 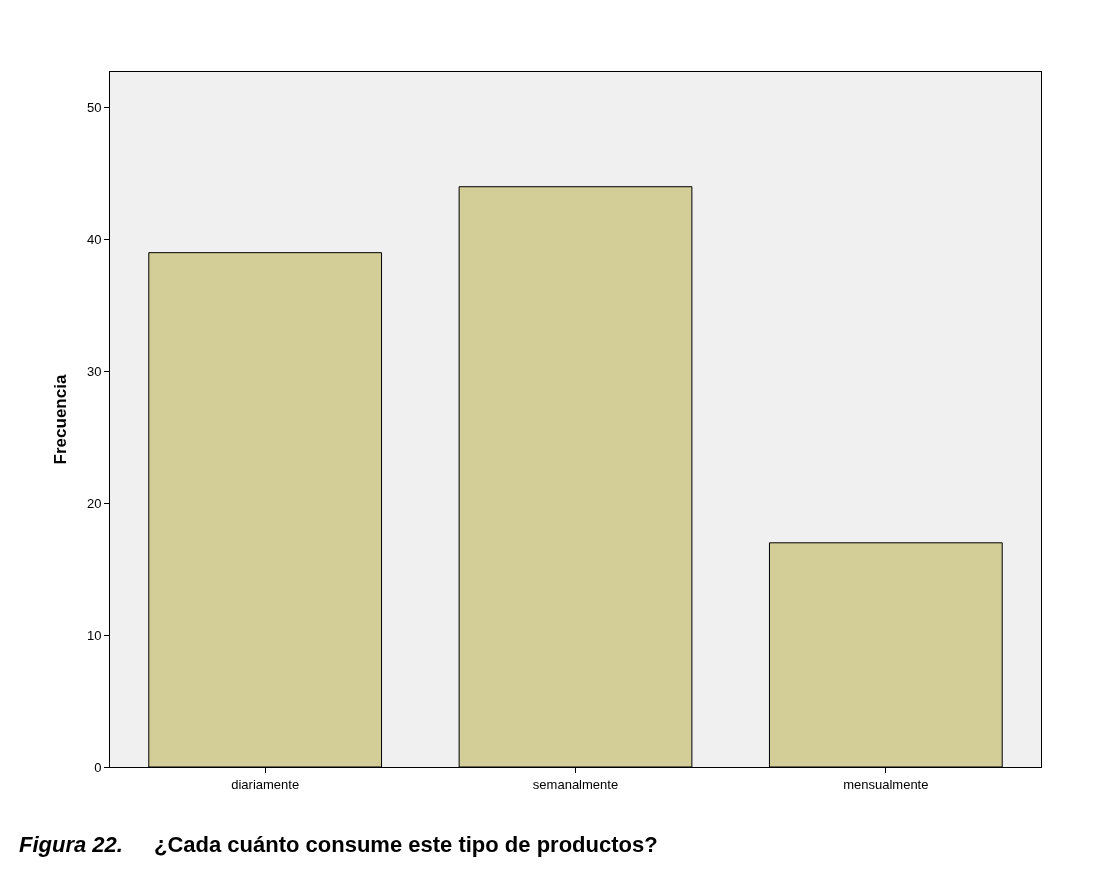 I want to click on y-axis-title: Frecuencia, so click(x=61, y=419).